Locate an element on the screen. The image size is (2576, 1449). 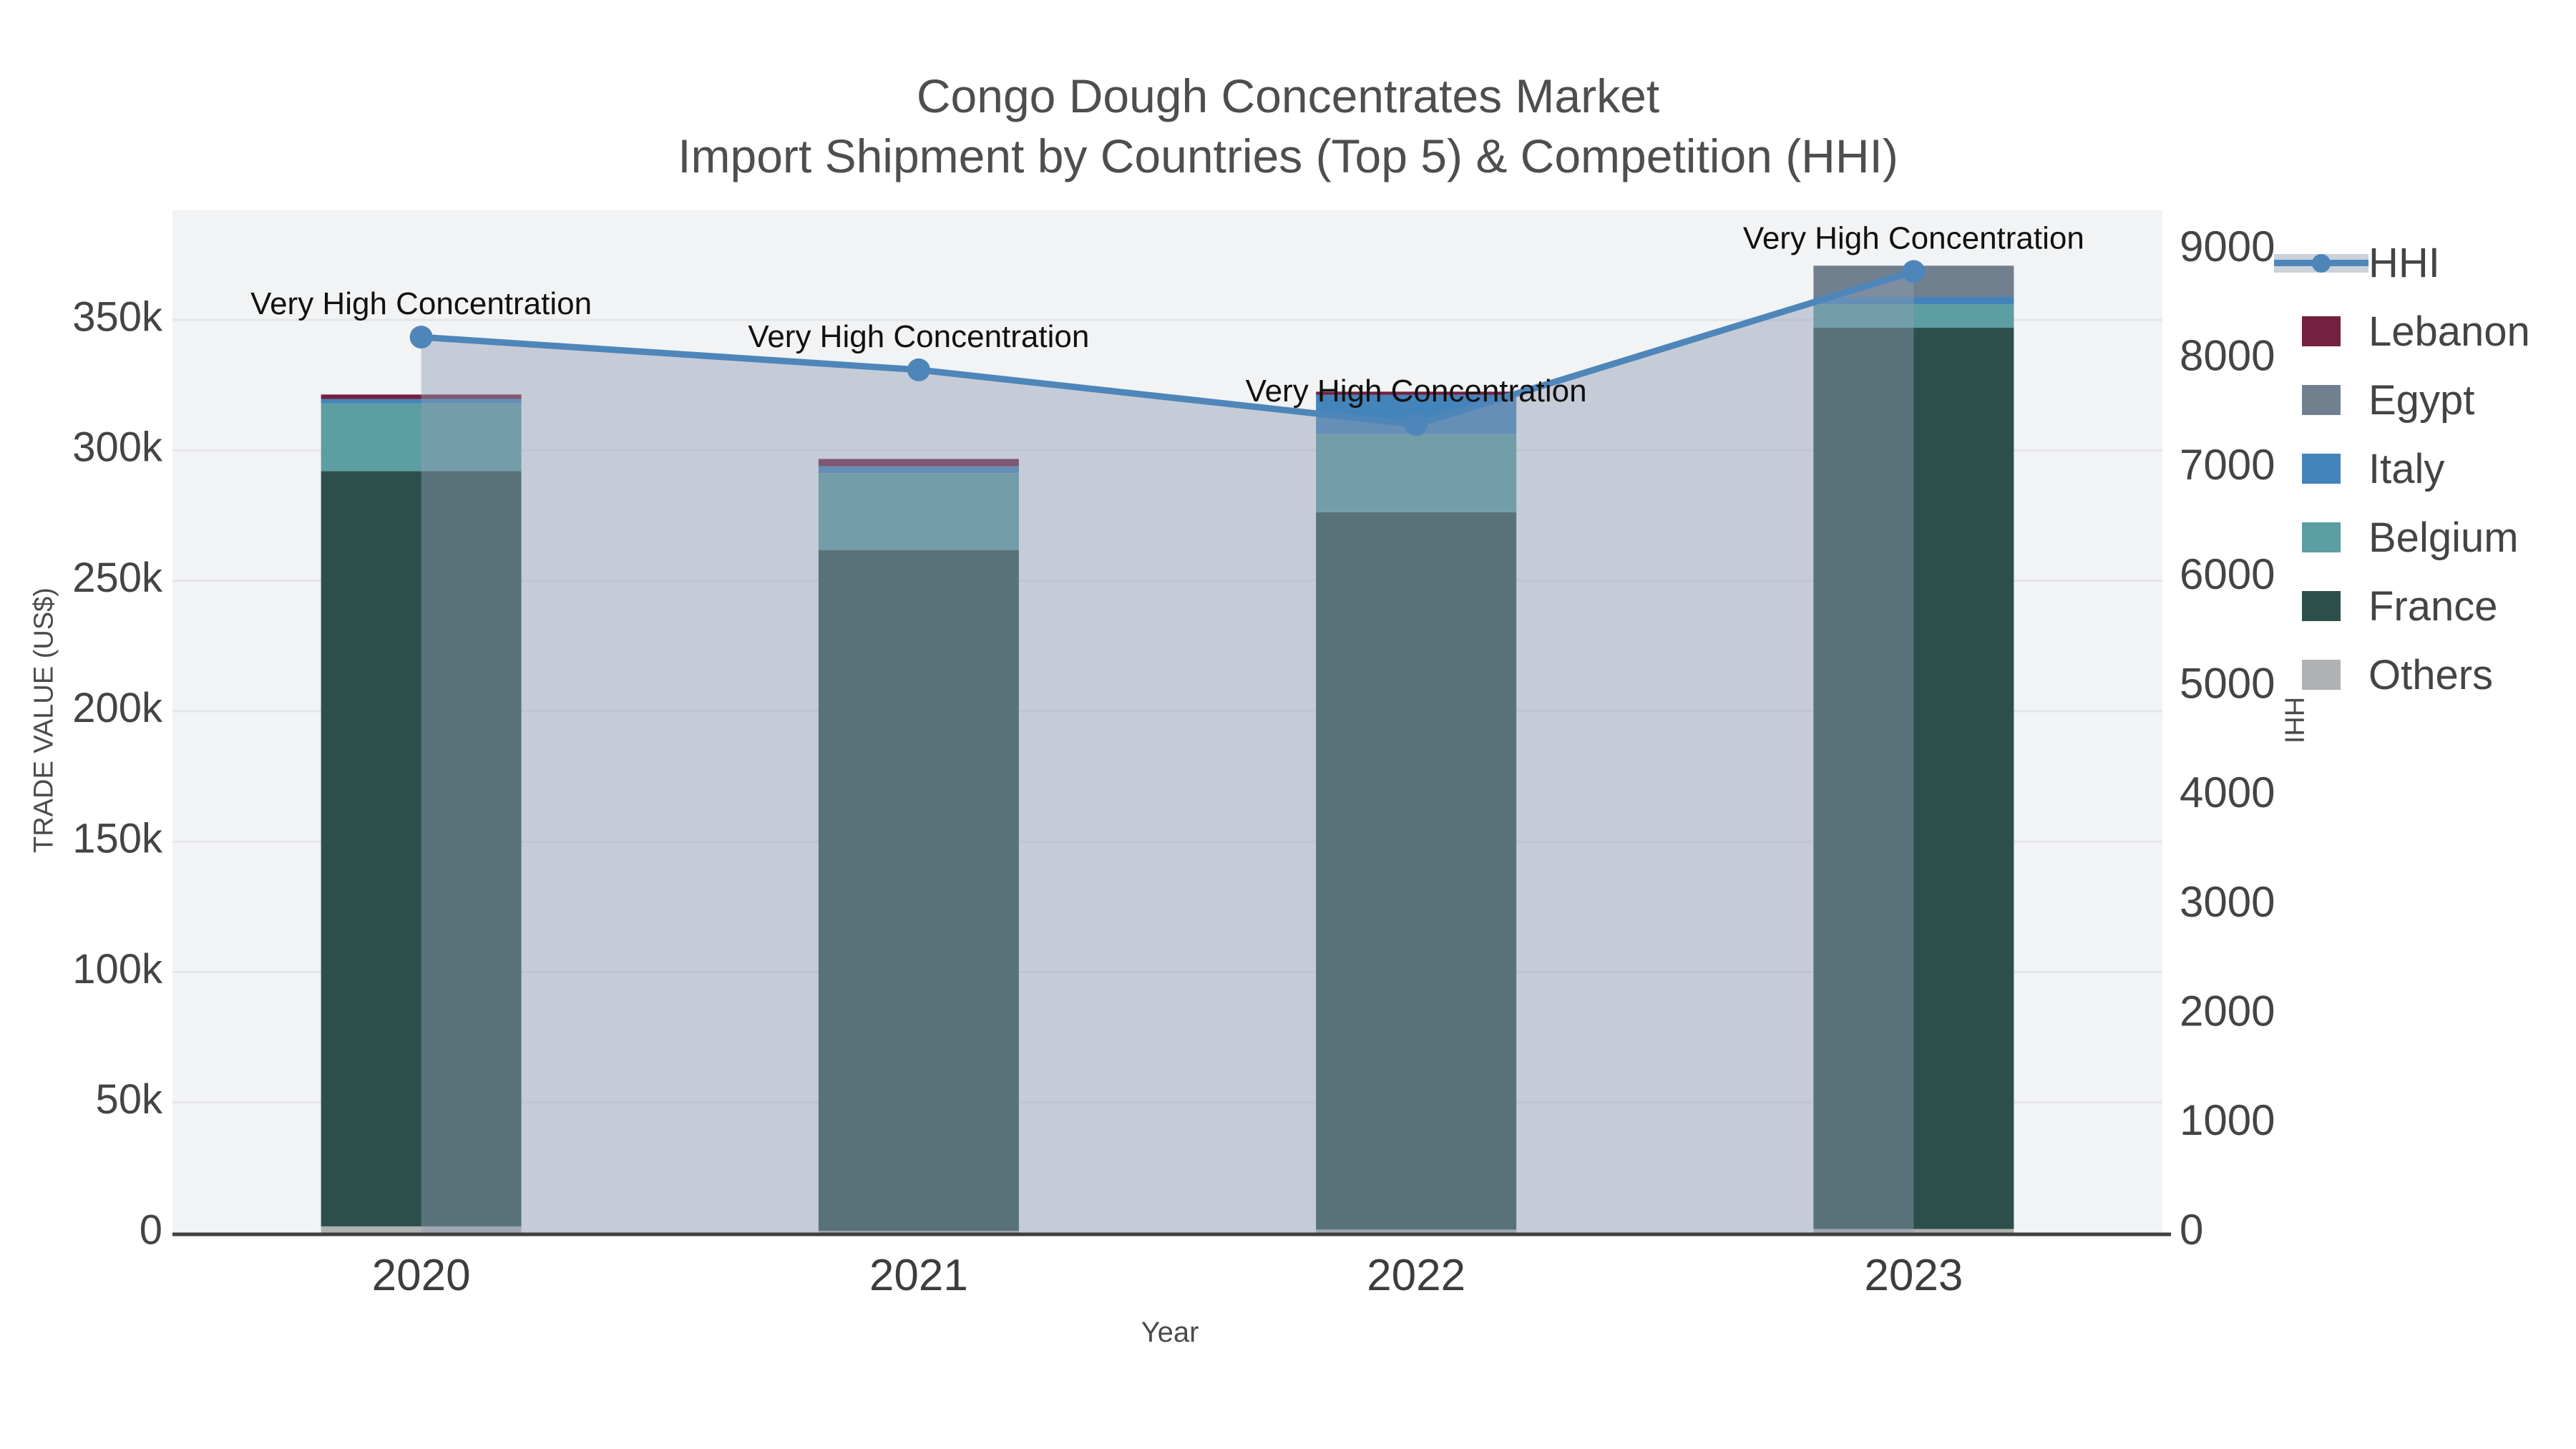
hhi-line is located at coordinates (1168, 348).